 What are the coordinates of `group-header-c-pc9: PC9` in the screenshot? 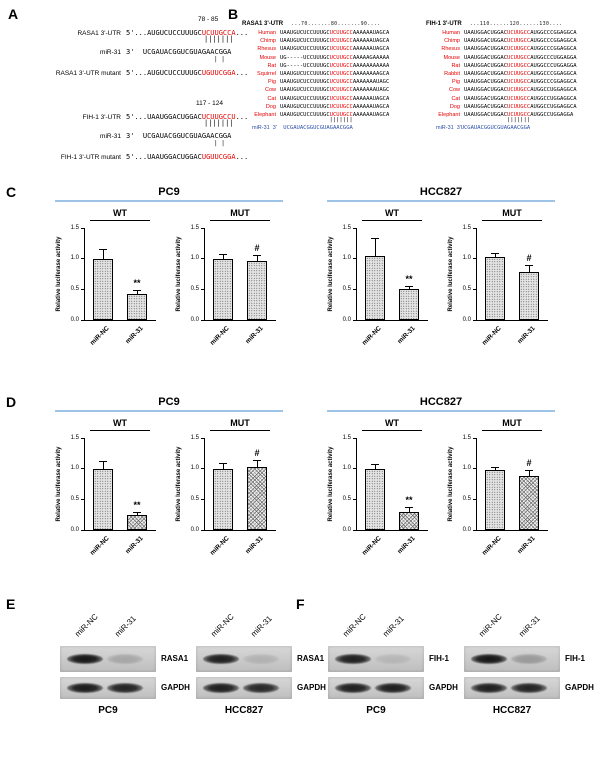 It's located at (169, 194).